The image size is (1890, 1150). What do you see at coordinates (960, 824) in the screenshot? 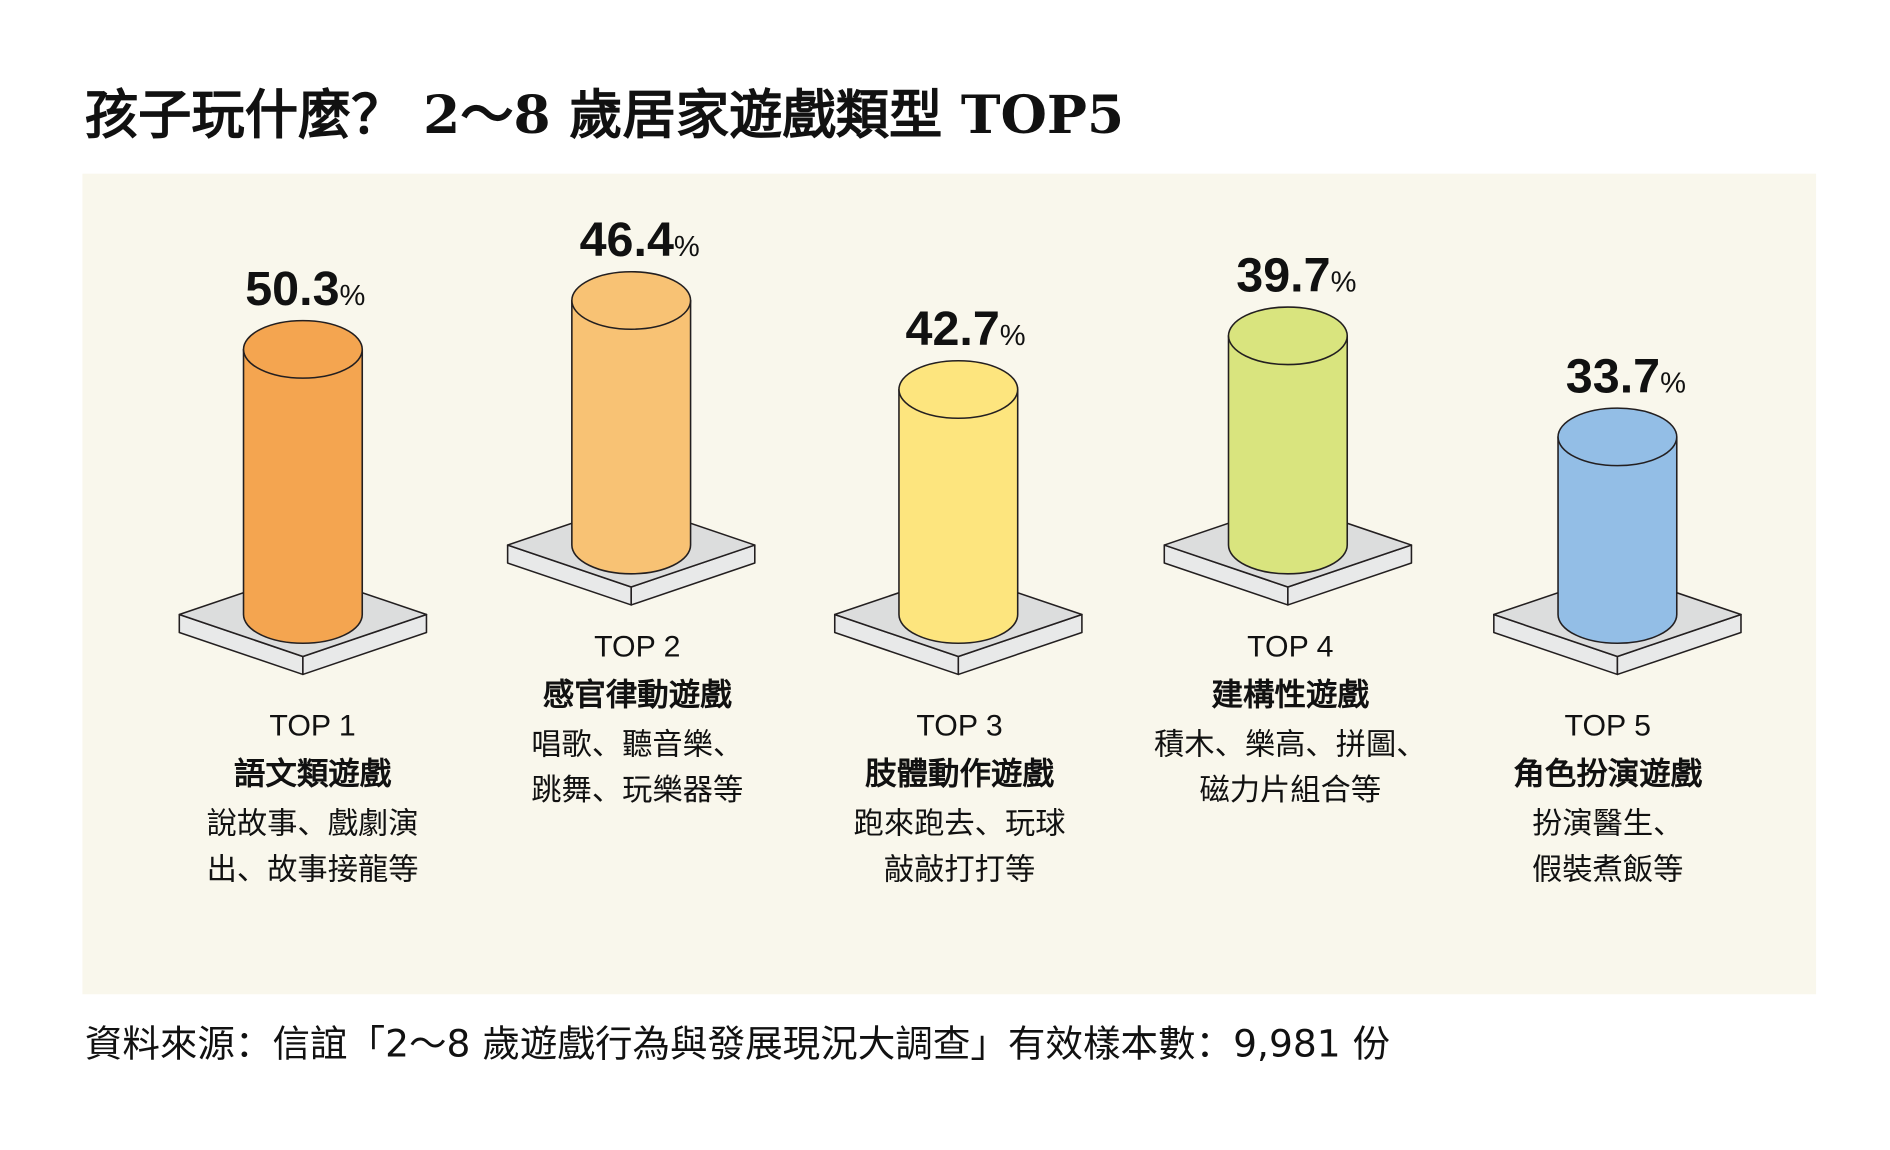
I see `description-line: 跑來跑去、玩球` at bounding box center [960, 824].